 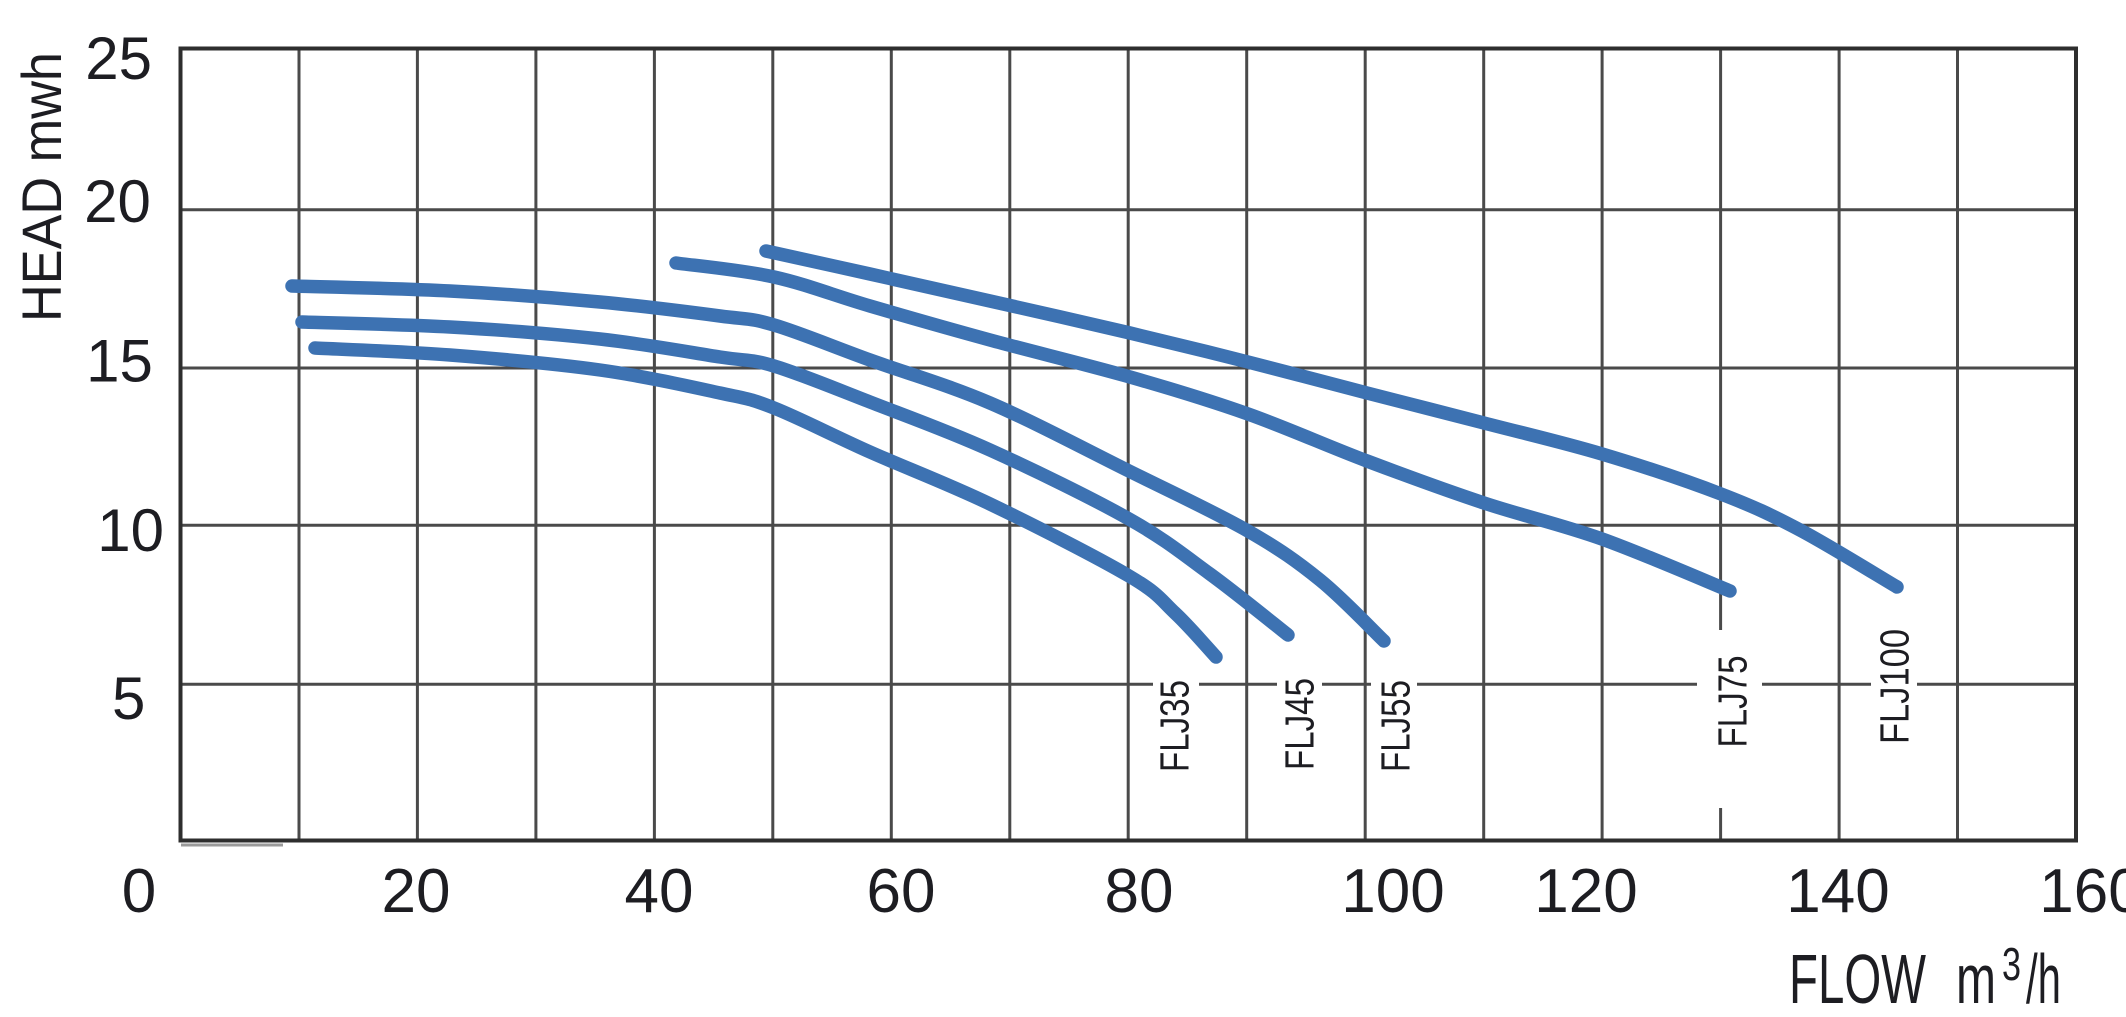 I want to click on svg-text: 3, so click(x=2011, y=964).